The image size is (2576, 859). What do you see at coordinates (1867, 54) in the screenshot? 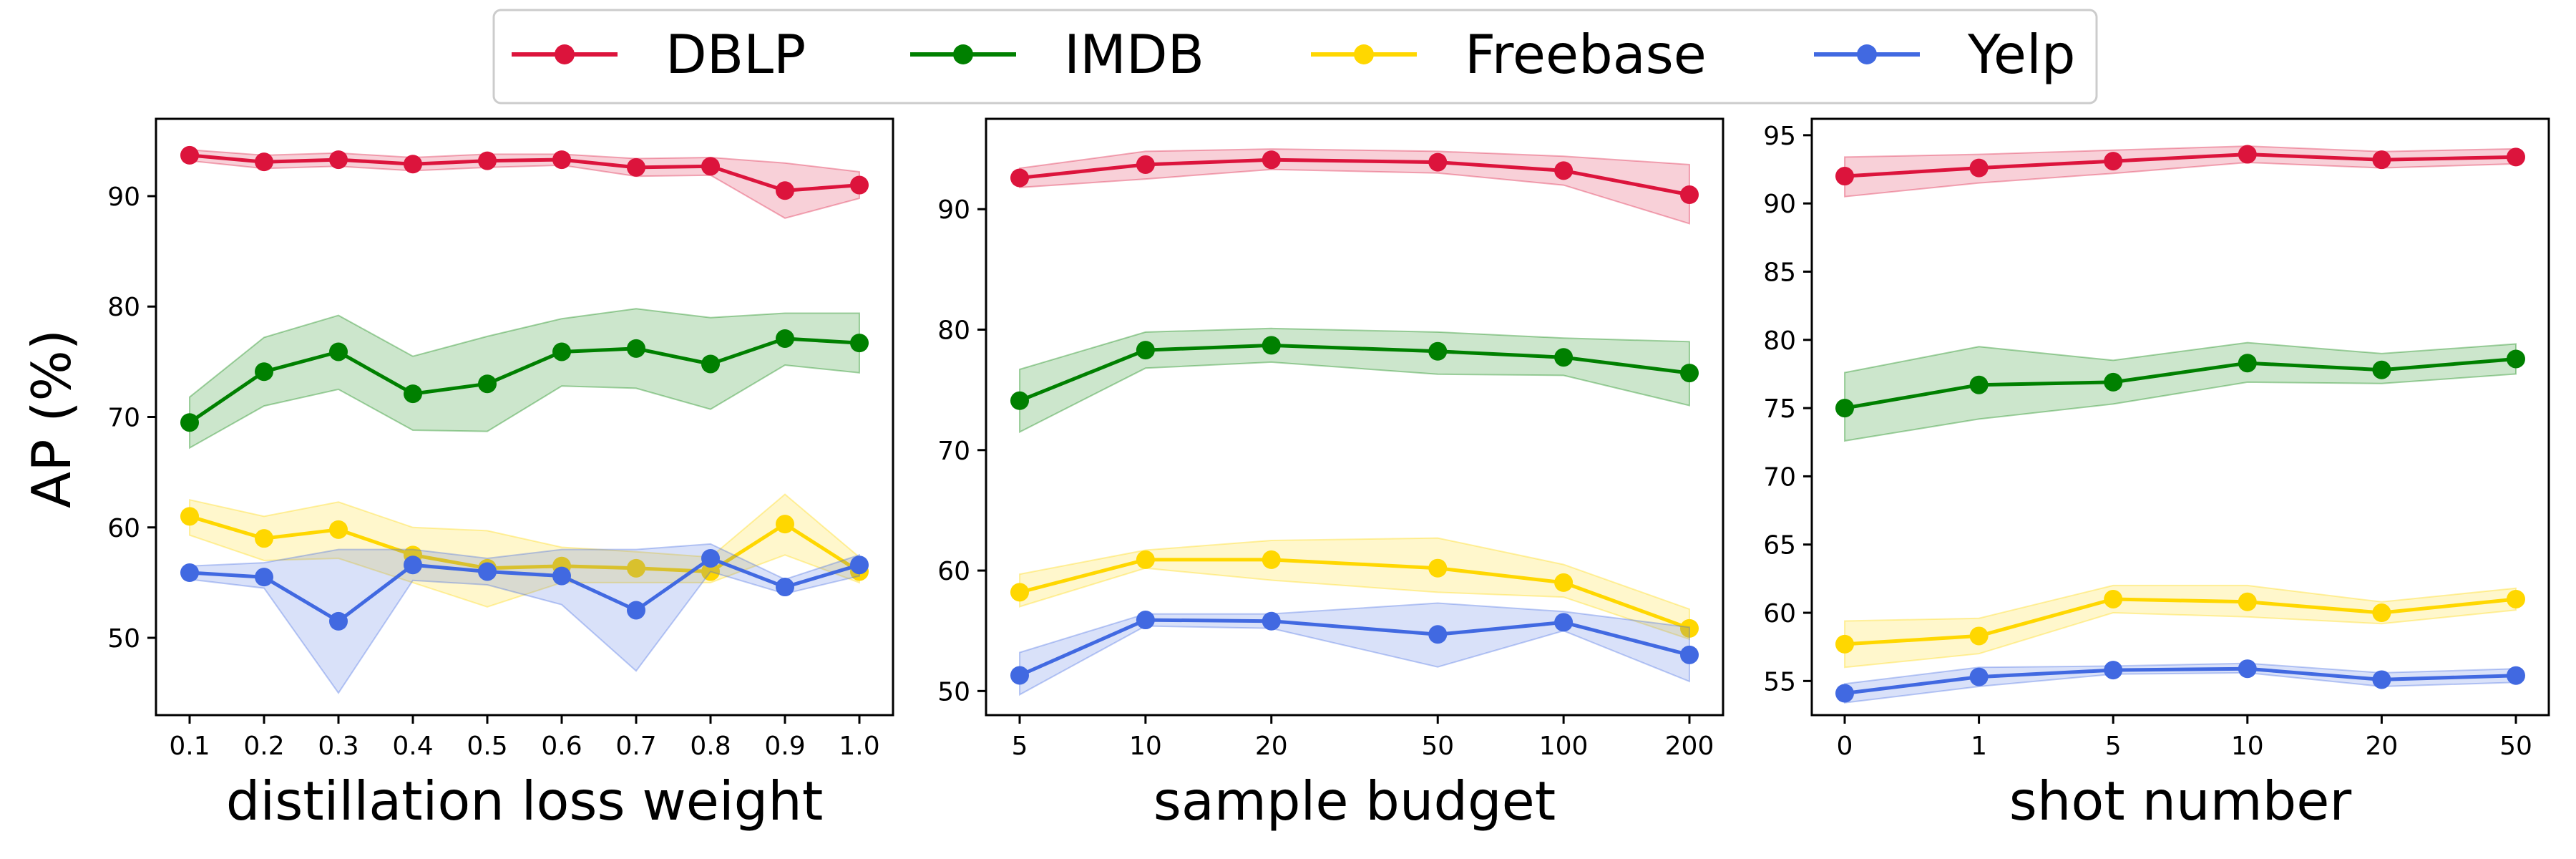
I see `legend-marker-yelp` at bounding box center [1867, 54].